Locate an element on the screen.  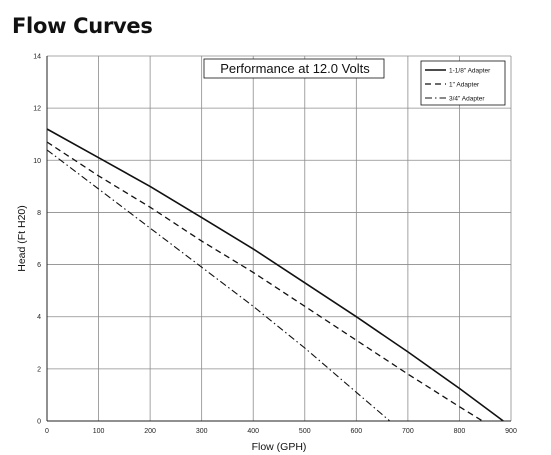
y-tick-label: 2 is located at coordinates (39, 369).